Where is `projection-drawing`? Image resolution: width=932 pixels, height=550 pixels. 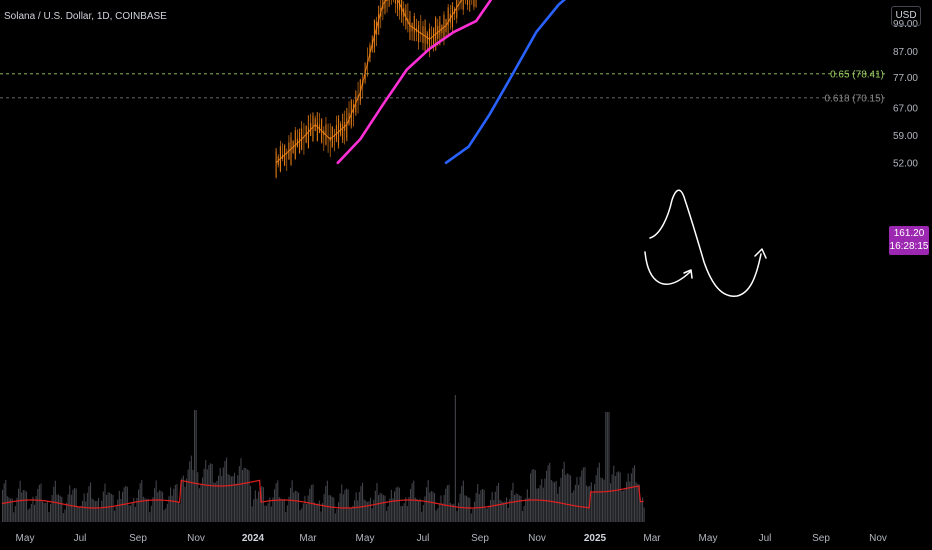
projection-drawing is located at coordinates (705, 243).